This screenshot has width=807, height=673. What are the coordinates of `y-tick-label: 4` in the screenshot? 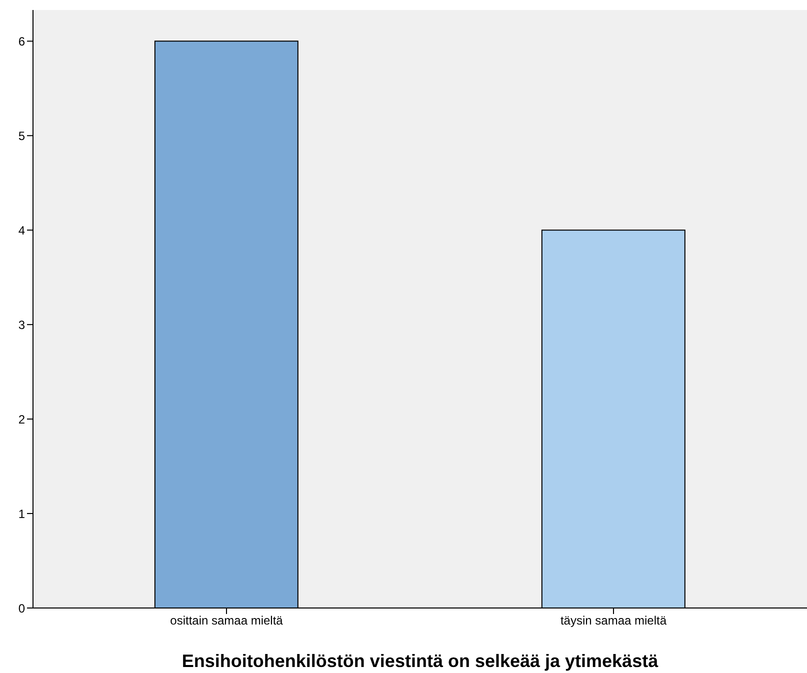 It's located at (22, 230).